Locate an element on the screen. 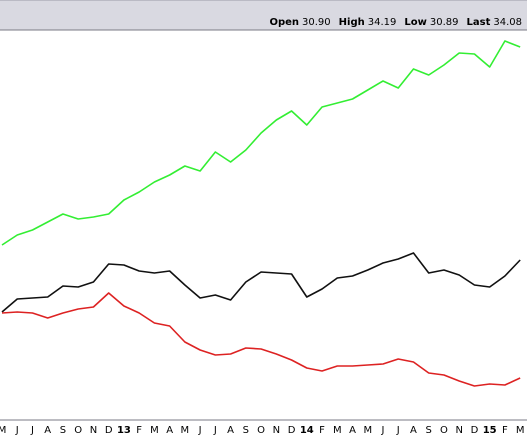  series-line is located at coordinates (261, 282).